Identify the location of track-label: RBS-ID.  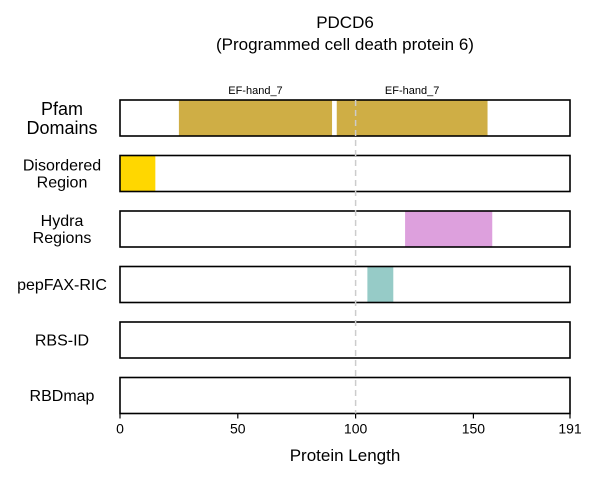
(62, 341).